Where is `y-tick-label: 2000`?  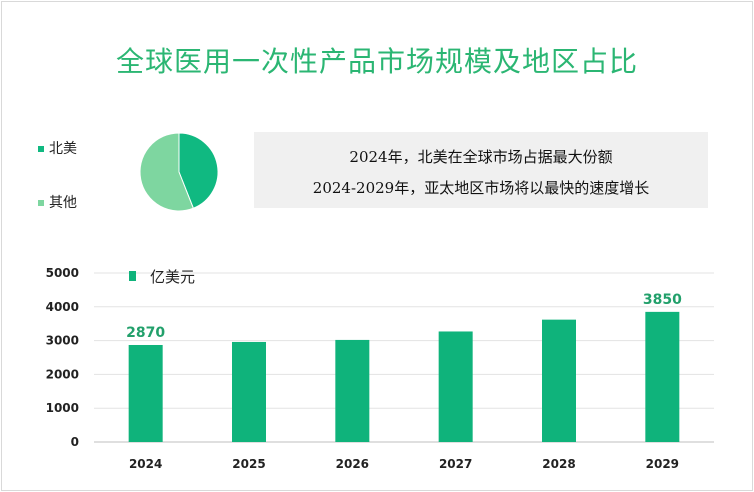 y-tick-label: 2000 is located at coordinates (62, 374).